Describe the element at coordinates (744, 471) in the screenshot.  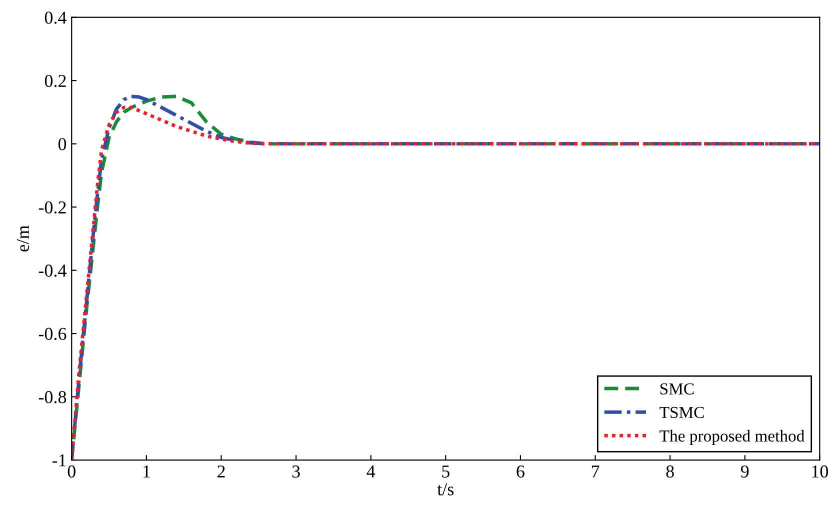
I see `x-tick-label: 9` at that location.